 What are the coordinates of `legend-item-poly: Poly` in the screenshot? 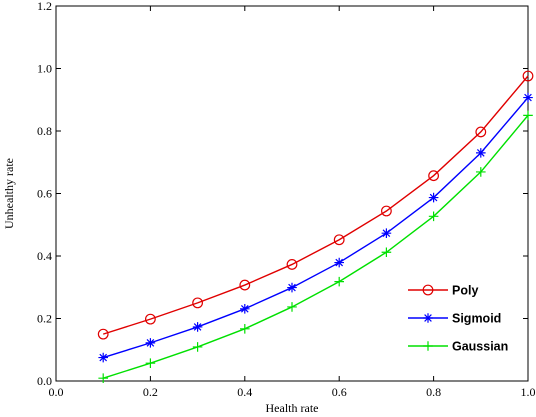 It's located at (443, 291).